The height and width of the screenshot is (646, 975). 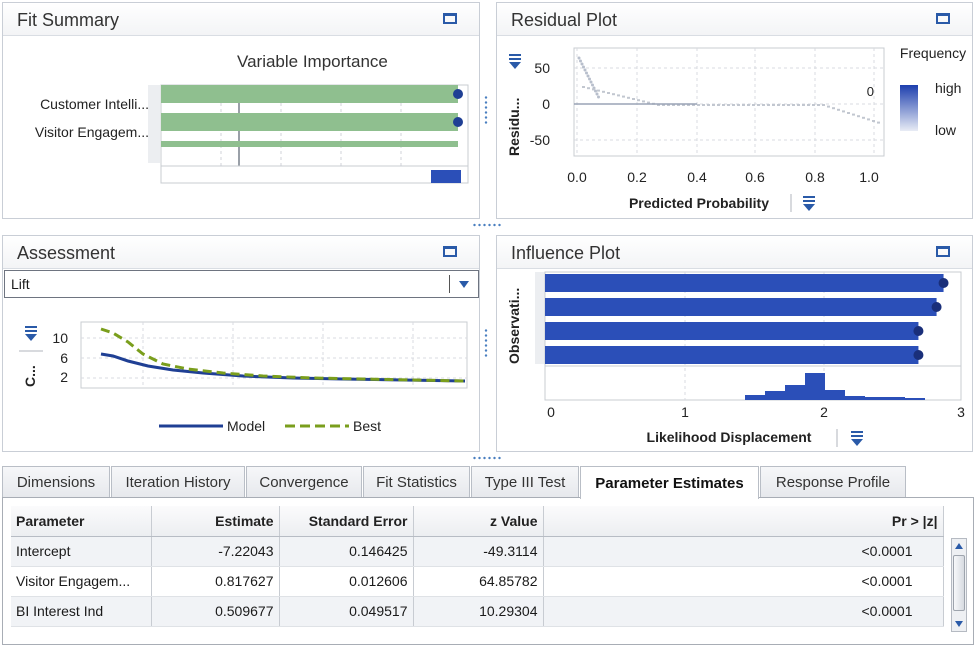 What do you see at coordinates (948, 88) in the screenshot?
I see `frequency-legend-high: high` at bounding box center [948, 88].